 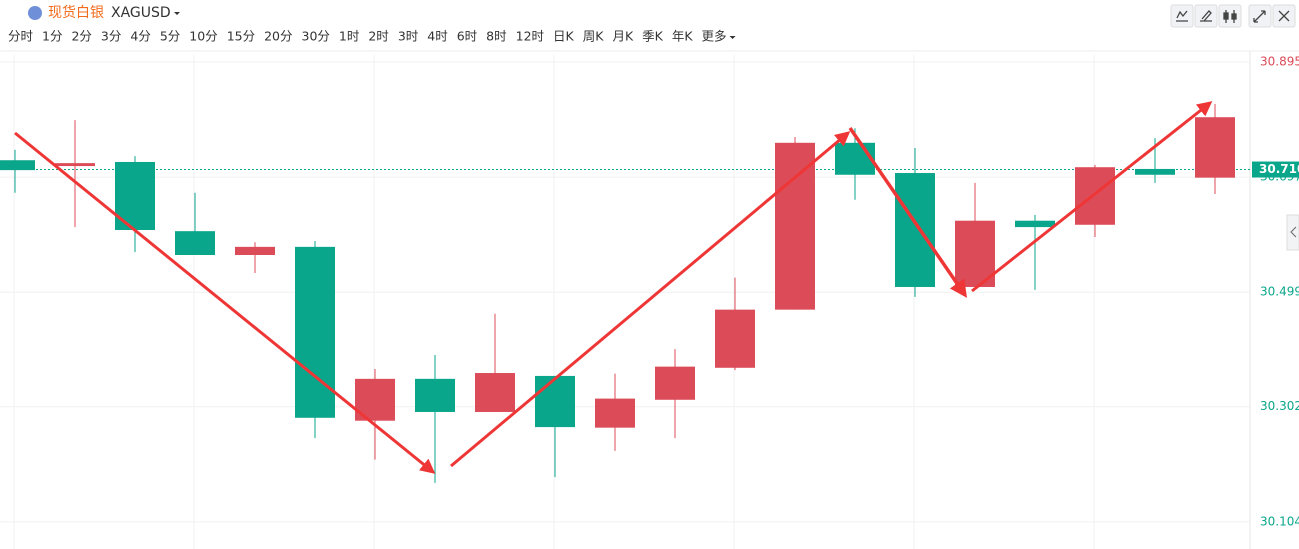 What do you see at coordinates (1279, 61) in the screenshot?
I see `y-tick-label: 30.895` at bounding box center [1279, 61].